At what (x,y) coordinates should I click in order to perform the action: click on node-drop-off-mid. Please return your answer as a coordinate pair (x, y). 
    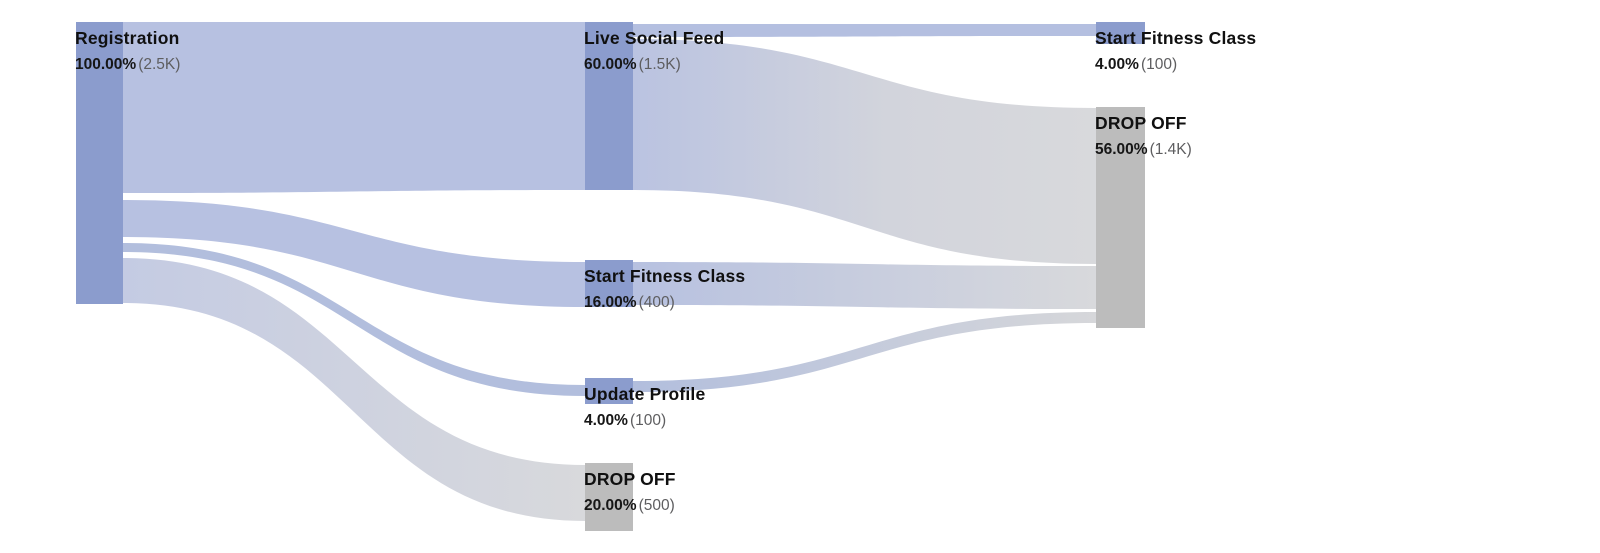
    Looking at the image, I should click on (609, 497).